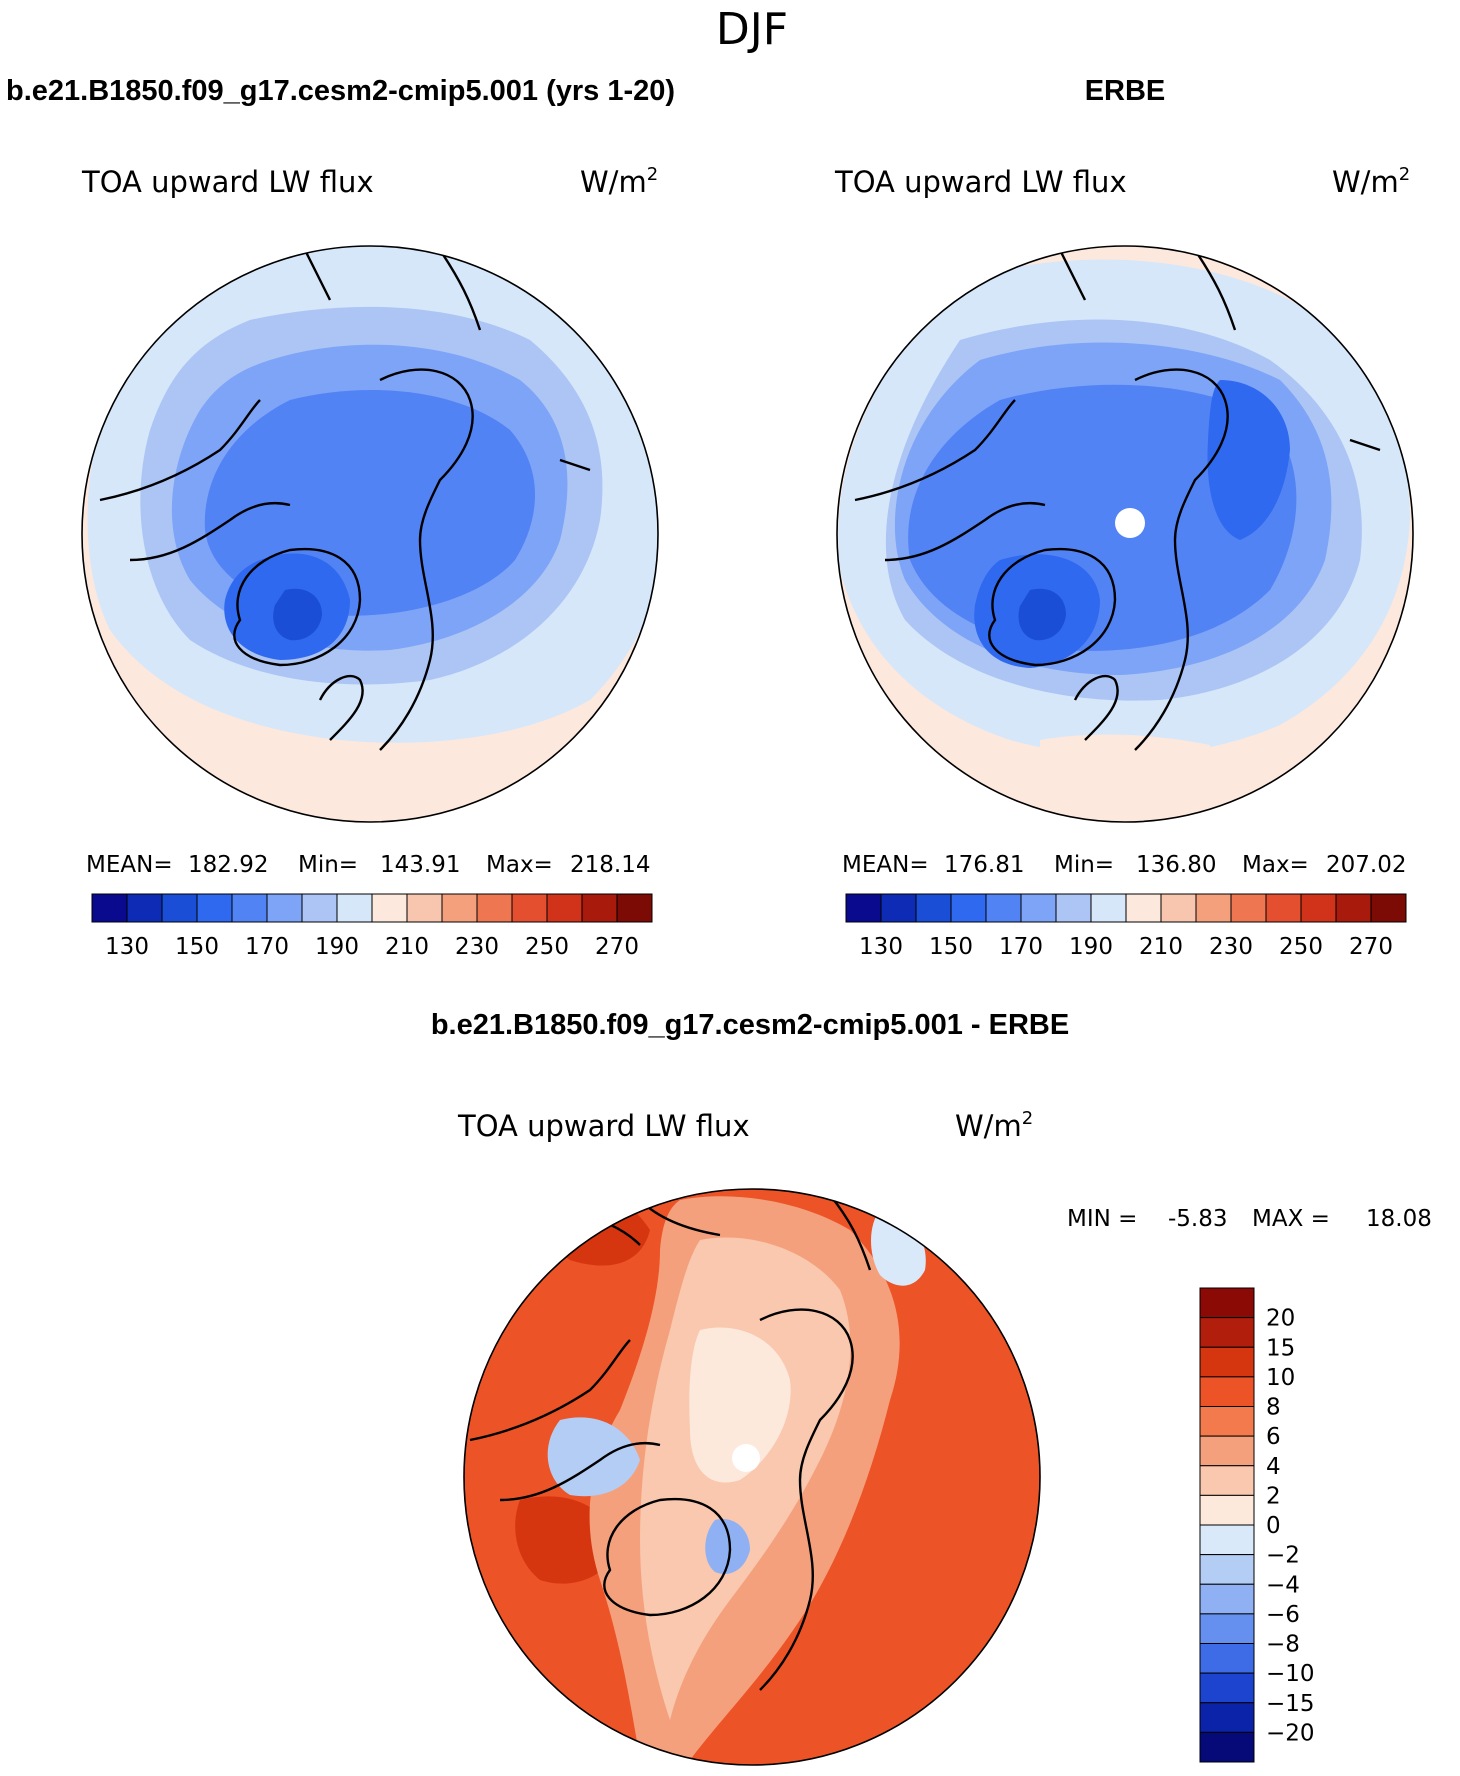 This screenshot has height=1776, width=1460. Describe the element at coordinates (1084, 865) in the screenshot. I see `panel-erbe-min-label: Min=` at that location.